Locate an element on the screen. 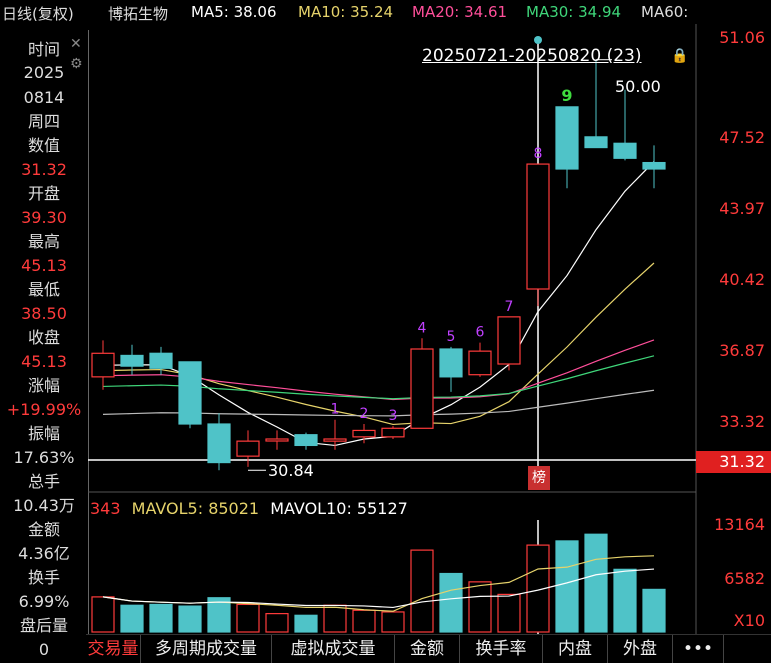 Image resolution: width=771 pixels, height=663 pixels. volume-axis-tick: 13164 is located at coordinates (739, 524).